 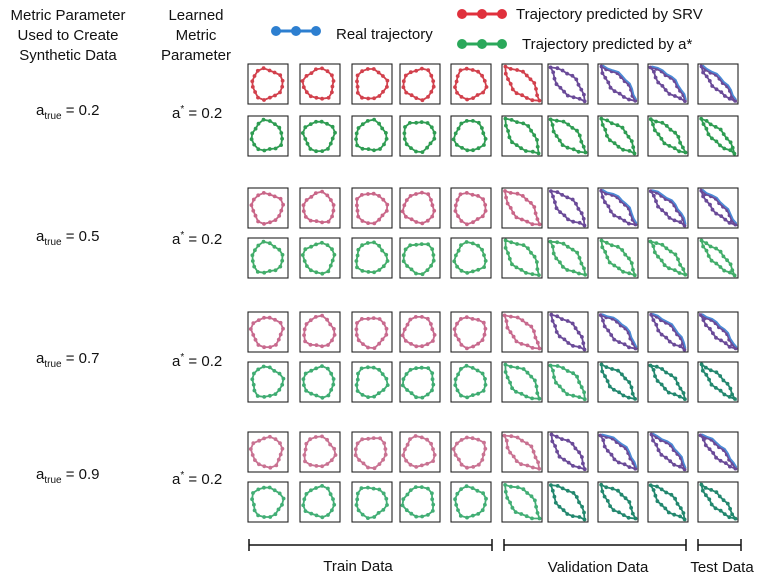 I want to click on header-learned-parameter: Learned Metric Parameter, so click(x=196, y=35).